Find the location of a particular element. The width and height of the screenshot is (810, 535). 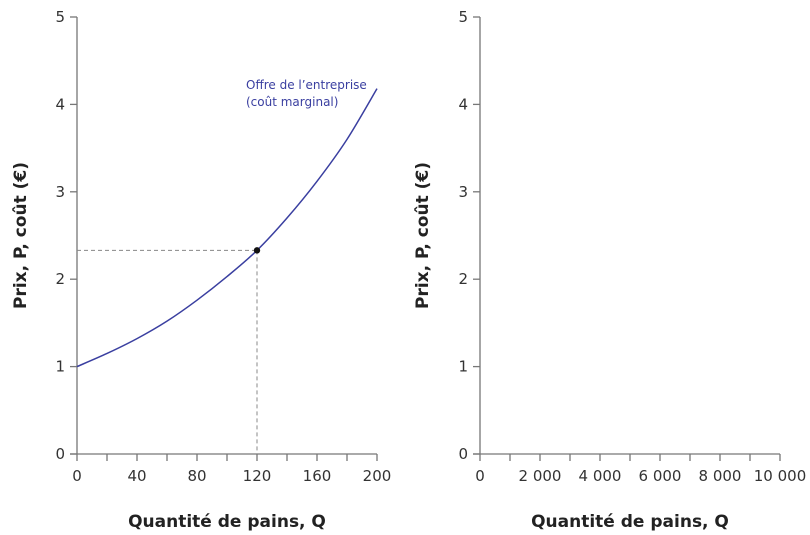

x-tick-label: 40 is located at coordinates (136, 476).